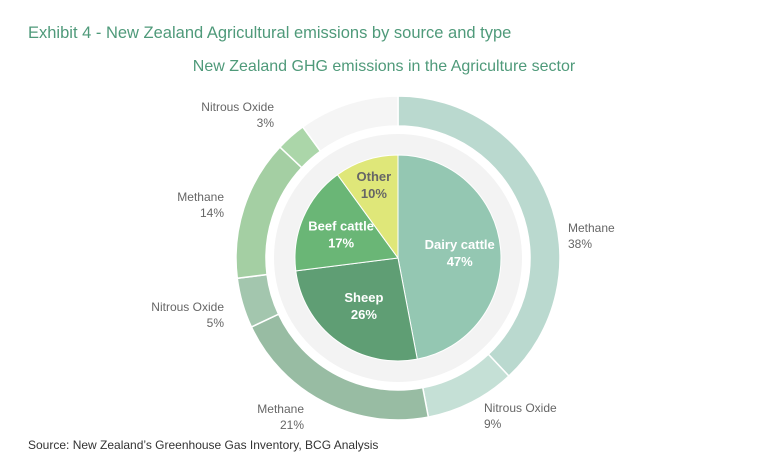  What do you see at coordinates (460, 261) in the screenshot?
I see `inner-percent-dairy-cattle: 47%` at bounding box center [460, 261].